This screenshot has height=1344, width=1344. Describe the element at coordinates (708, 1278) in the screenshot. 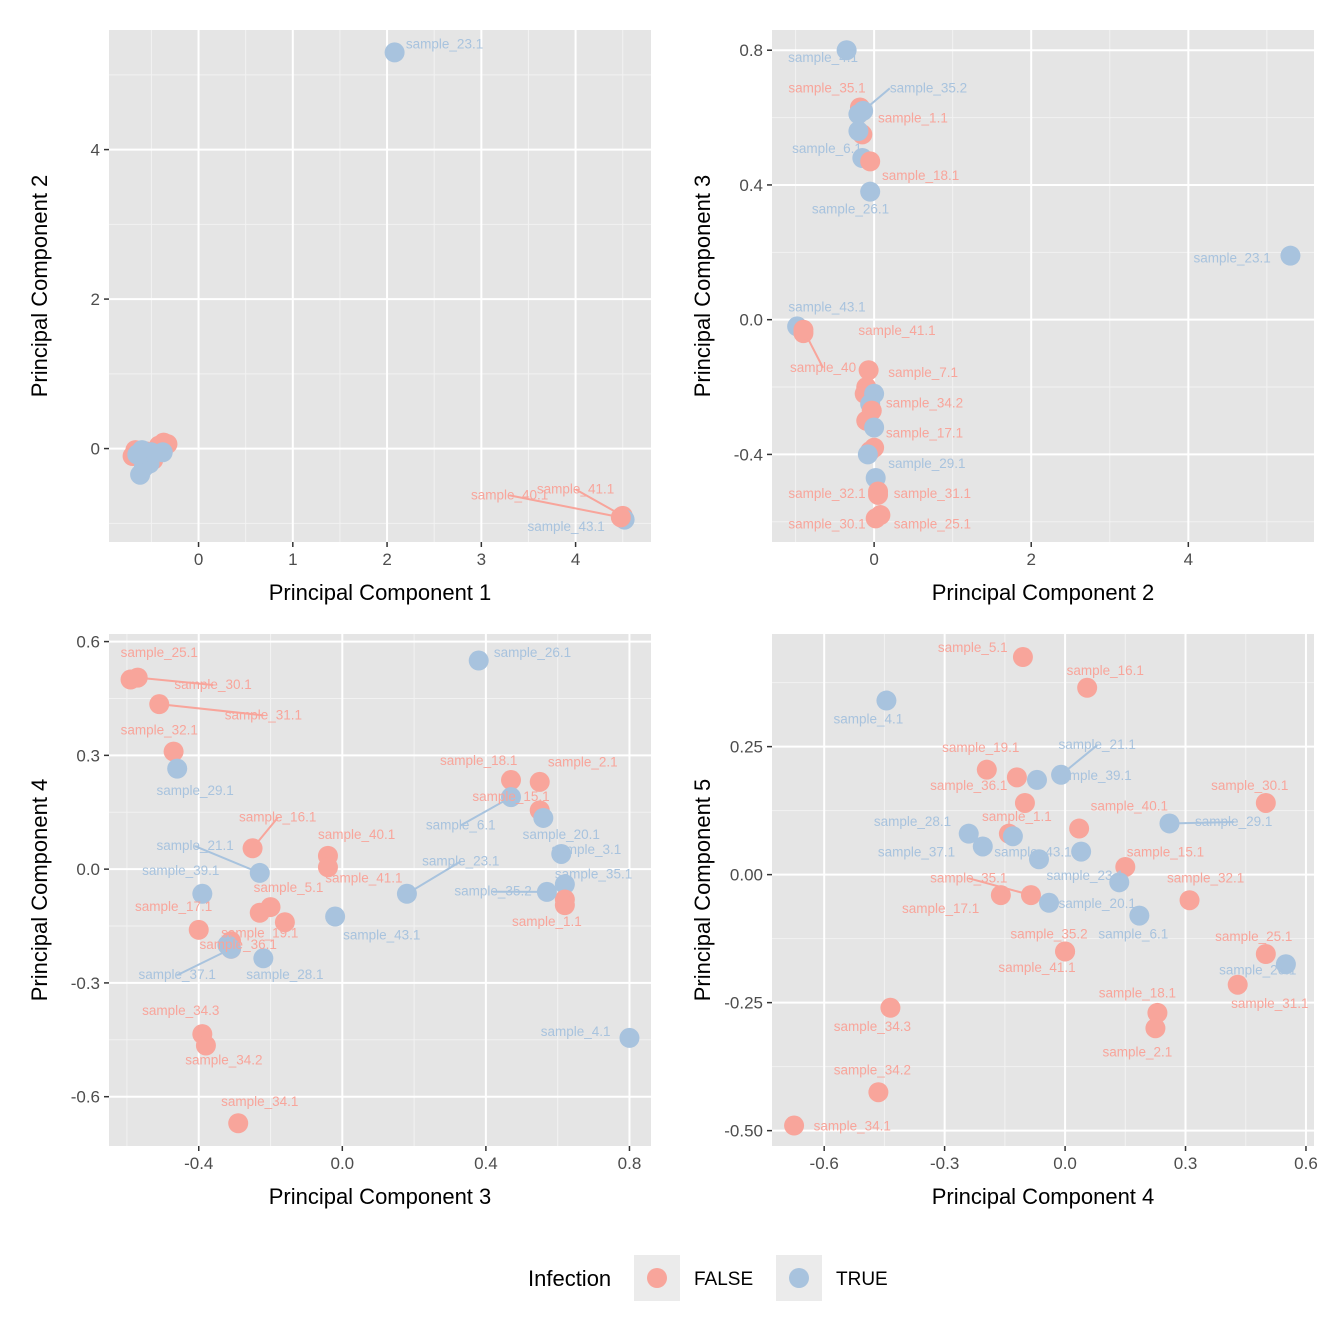

I see `legend: Infection FALSE TRUE` at that location.